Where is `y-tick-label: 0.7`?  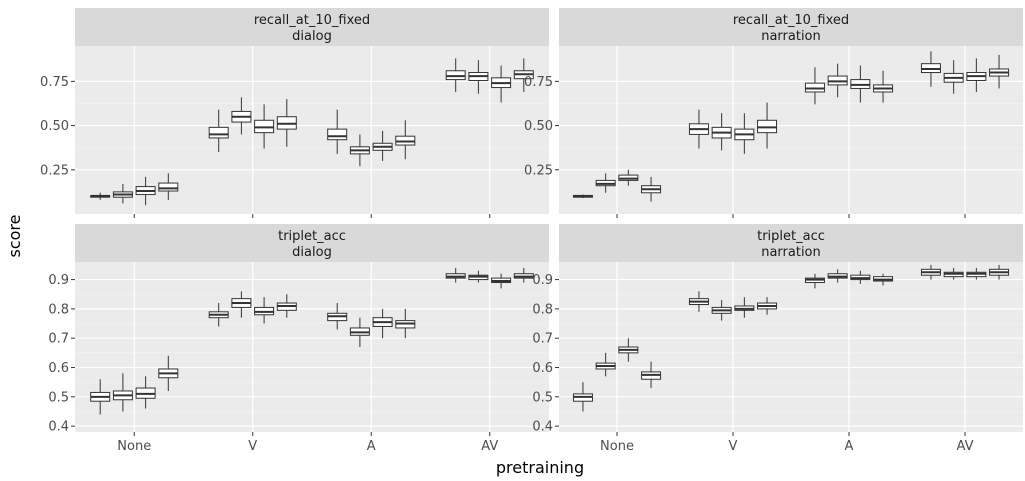
y-tick-label: 0.7 is located at coordinates (542, 339).